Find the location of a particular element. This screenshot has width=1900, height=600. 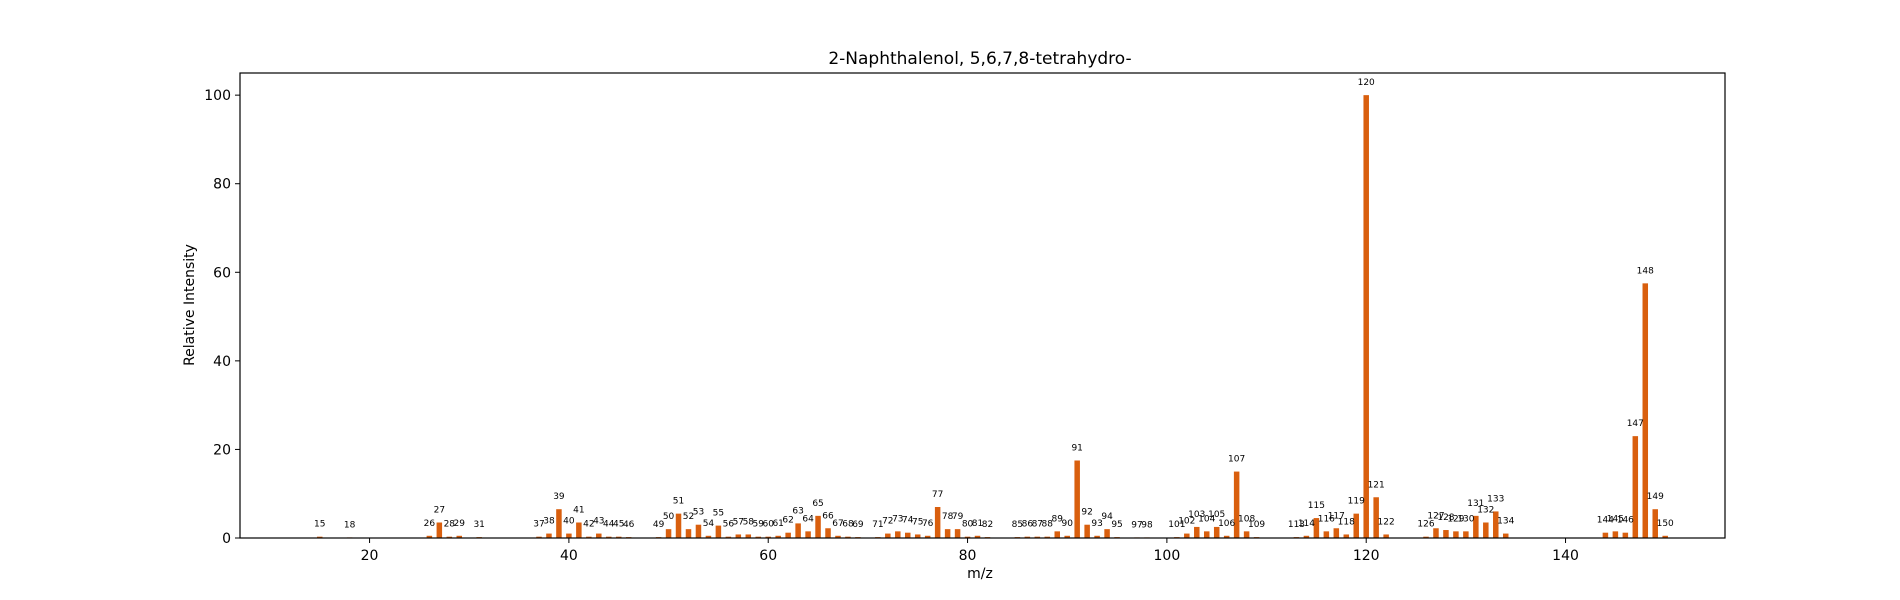

peak-label-mz-115: 115 is located at coordinates (1316, 506).